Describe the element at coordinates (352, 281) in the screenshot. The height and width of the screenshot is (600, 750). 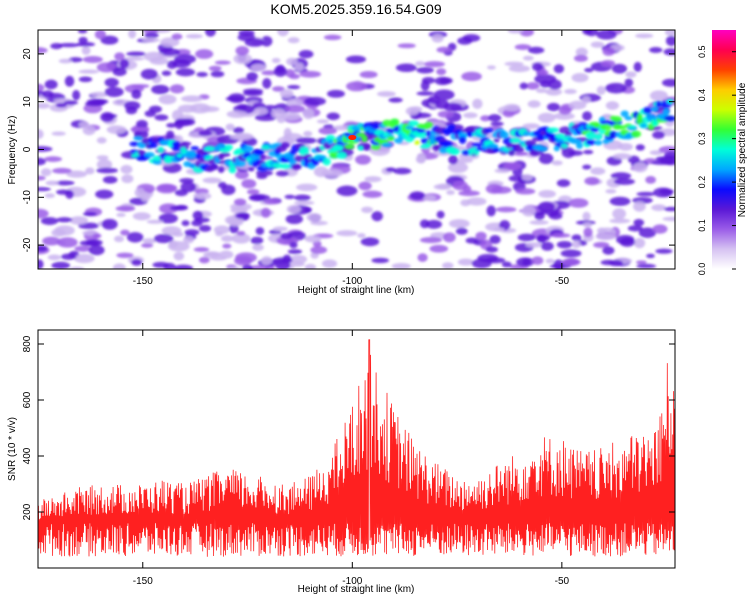
I see `x-tick-label: -100` at that location.